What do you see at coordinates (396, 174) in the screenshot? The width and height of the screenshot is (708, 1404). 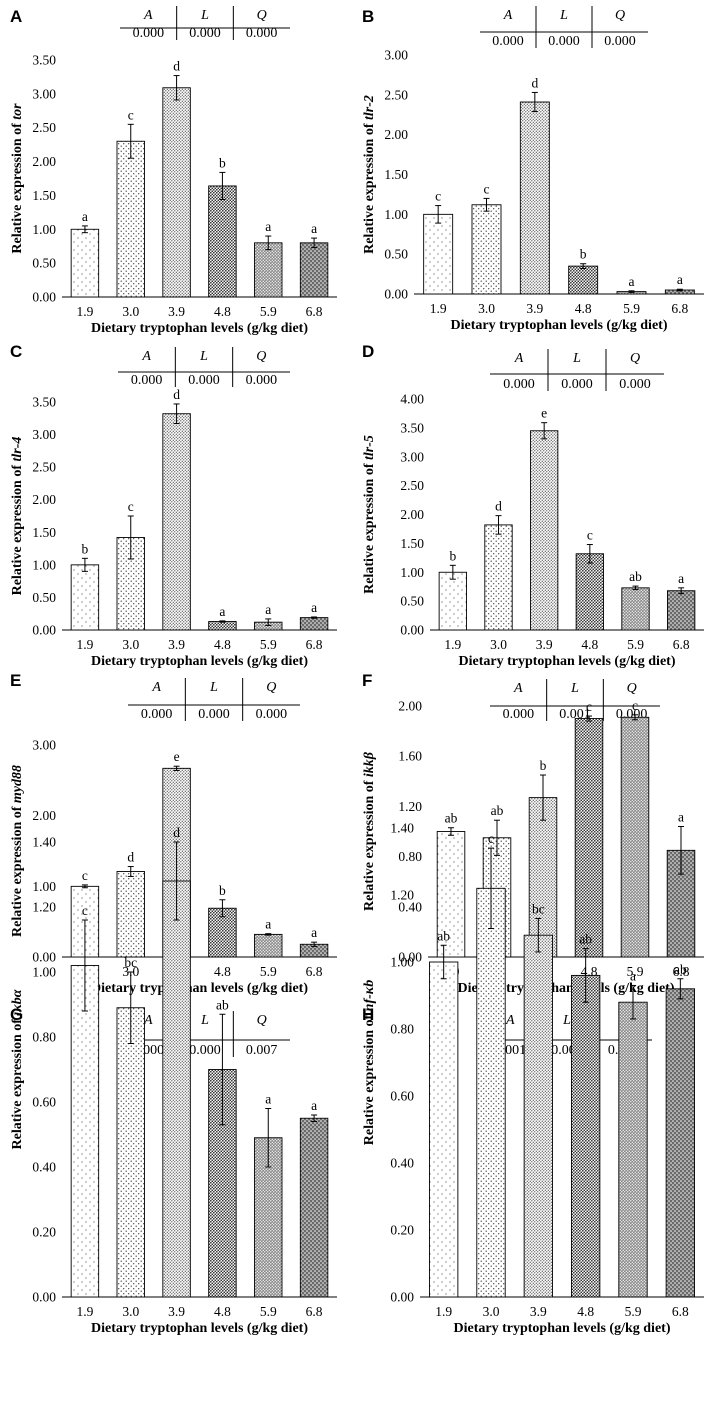 I see `y-tick-label: 1.50` at bounding box center [396, 174].